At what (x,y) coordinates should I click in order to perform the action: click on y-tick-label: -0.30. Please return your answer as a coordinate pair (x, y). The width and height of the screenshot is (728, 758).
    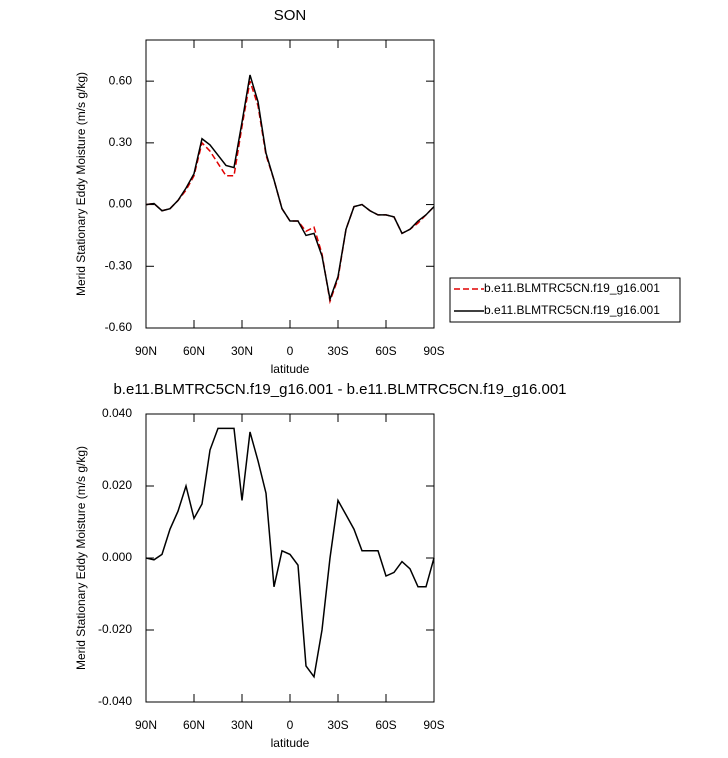
    Looking at the image, I should click on (119, 265).